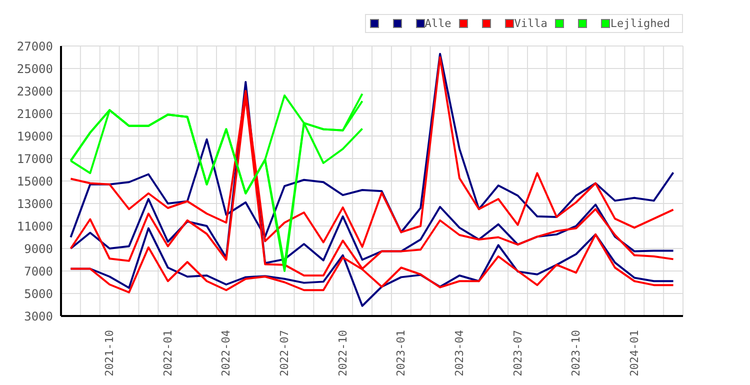 The image size is (750, 385). Describe the element at coordinates (285, 353) in the screenshot. I see `x-tick-label: 2022-07` at that location.